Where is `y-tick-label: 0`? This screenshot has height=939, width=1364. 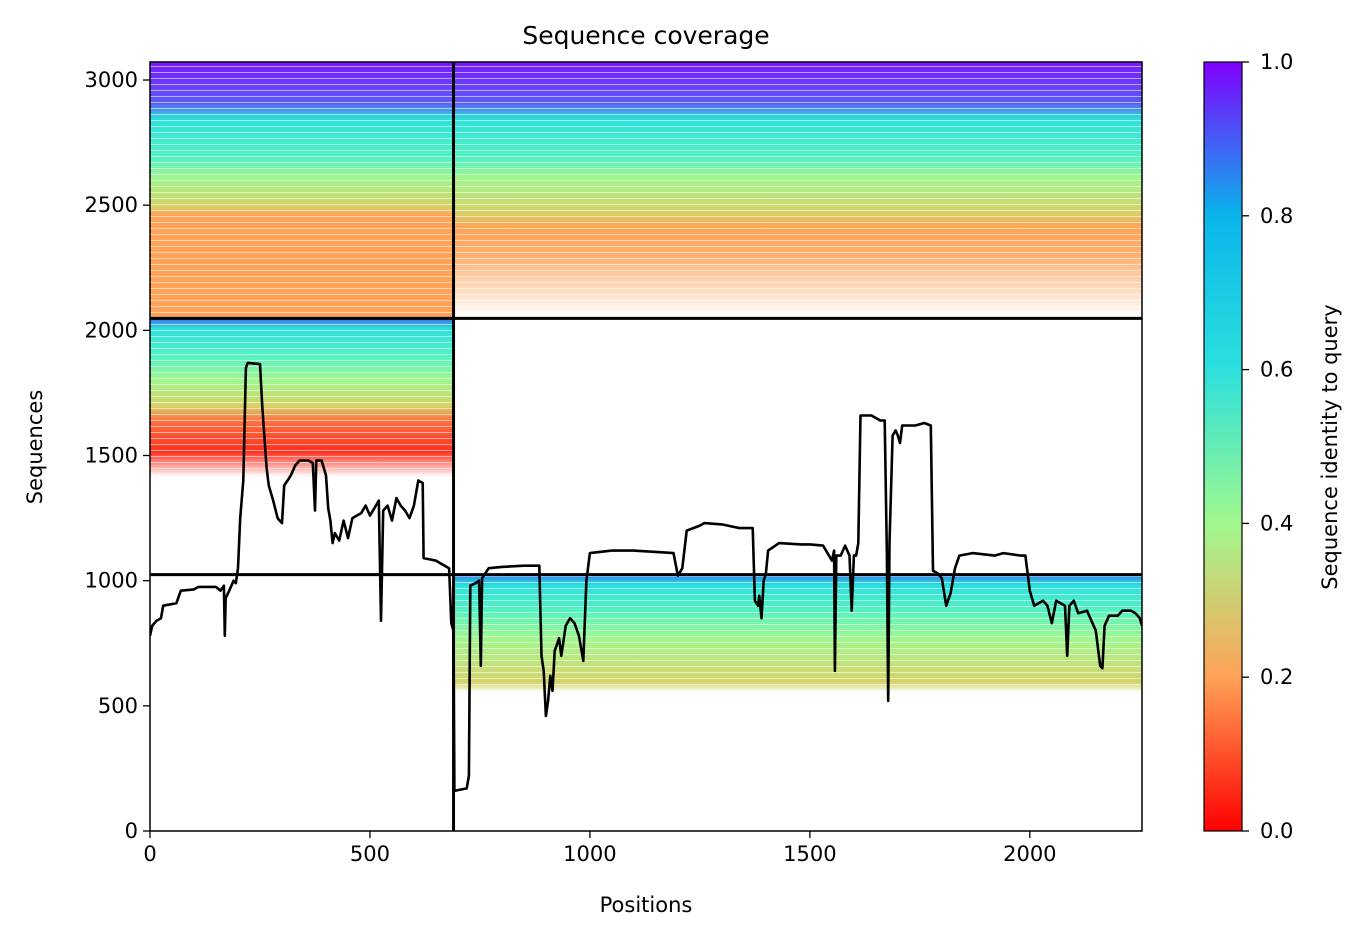 y-tick-label: 0 is located at coordinates (131, 831).